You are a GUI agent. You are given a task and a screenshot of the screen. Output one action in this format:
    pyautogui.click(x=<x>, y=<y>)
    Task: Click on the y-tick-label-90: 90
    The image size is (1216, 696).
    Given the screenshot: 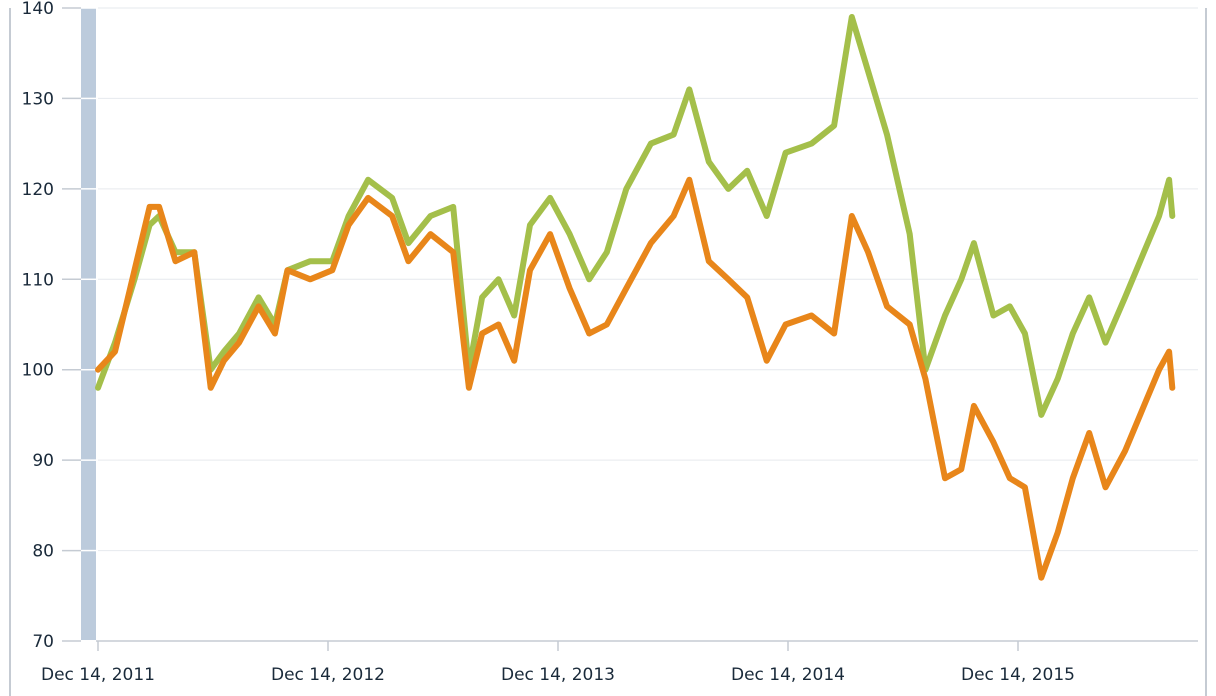 What is the action you would take?
    pyautogui.click(x=43, y=461)
    